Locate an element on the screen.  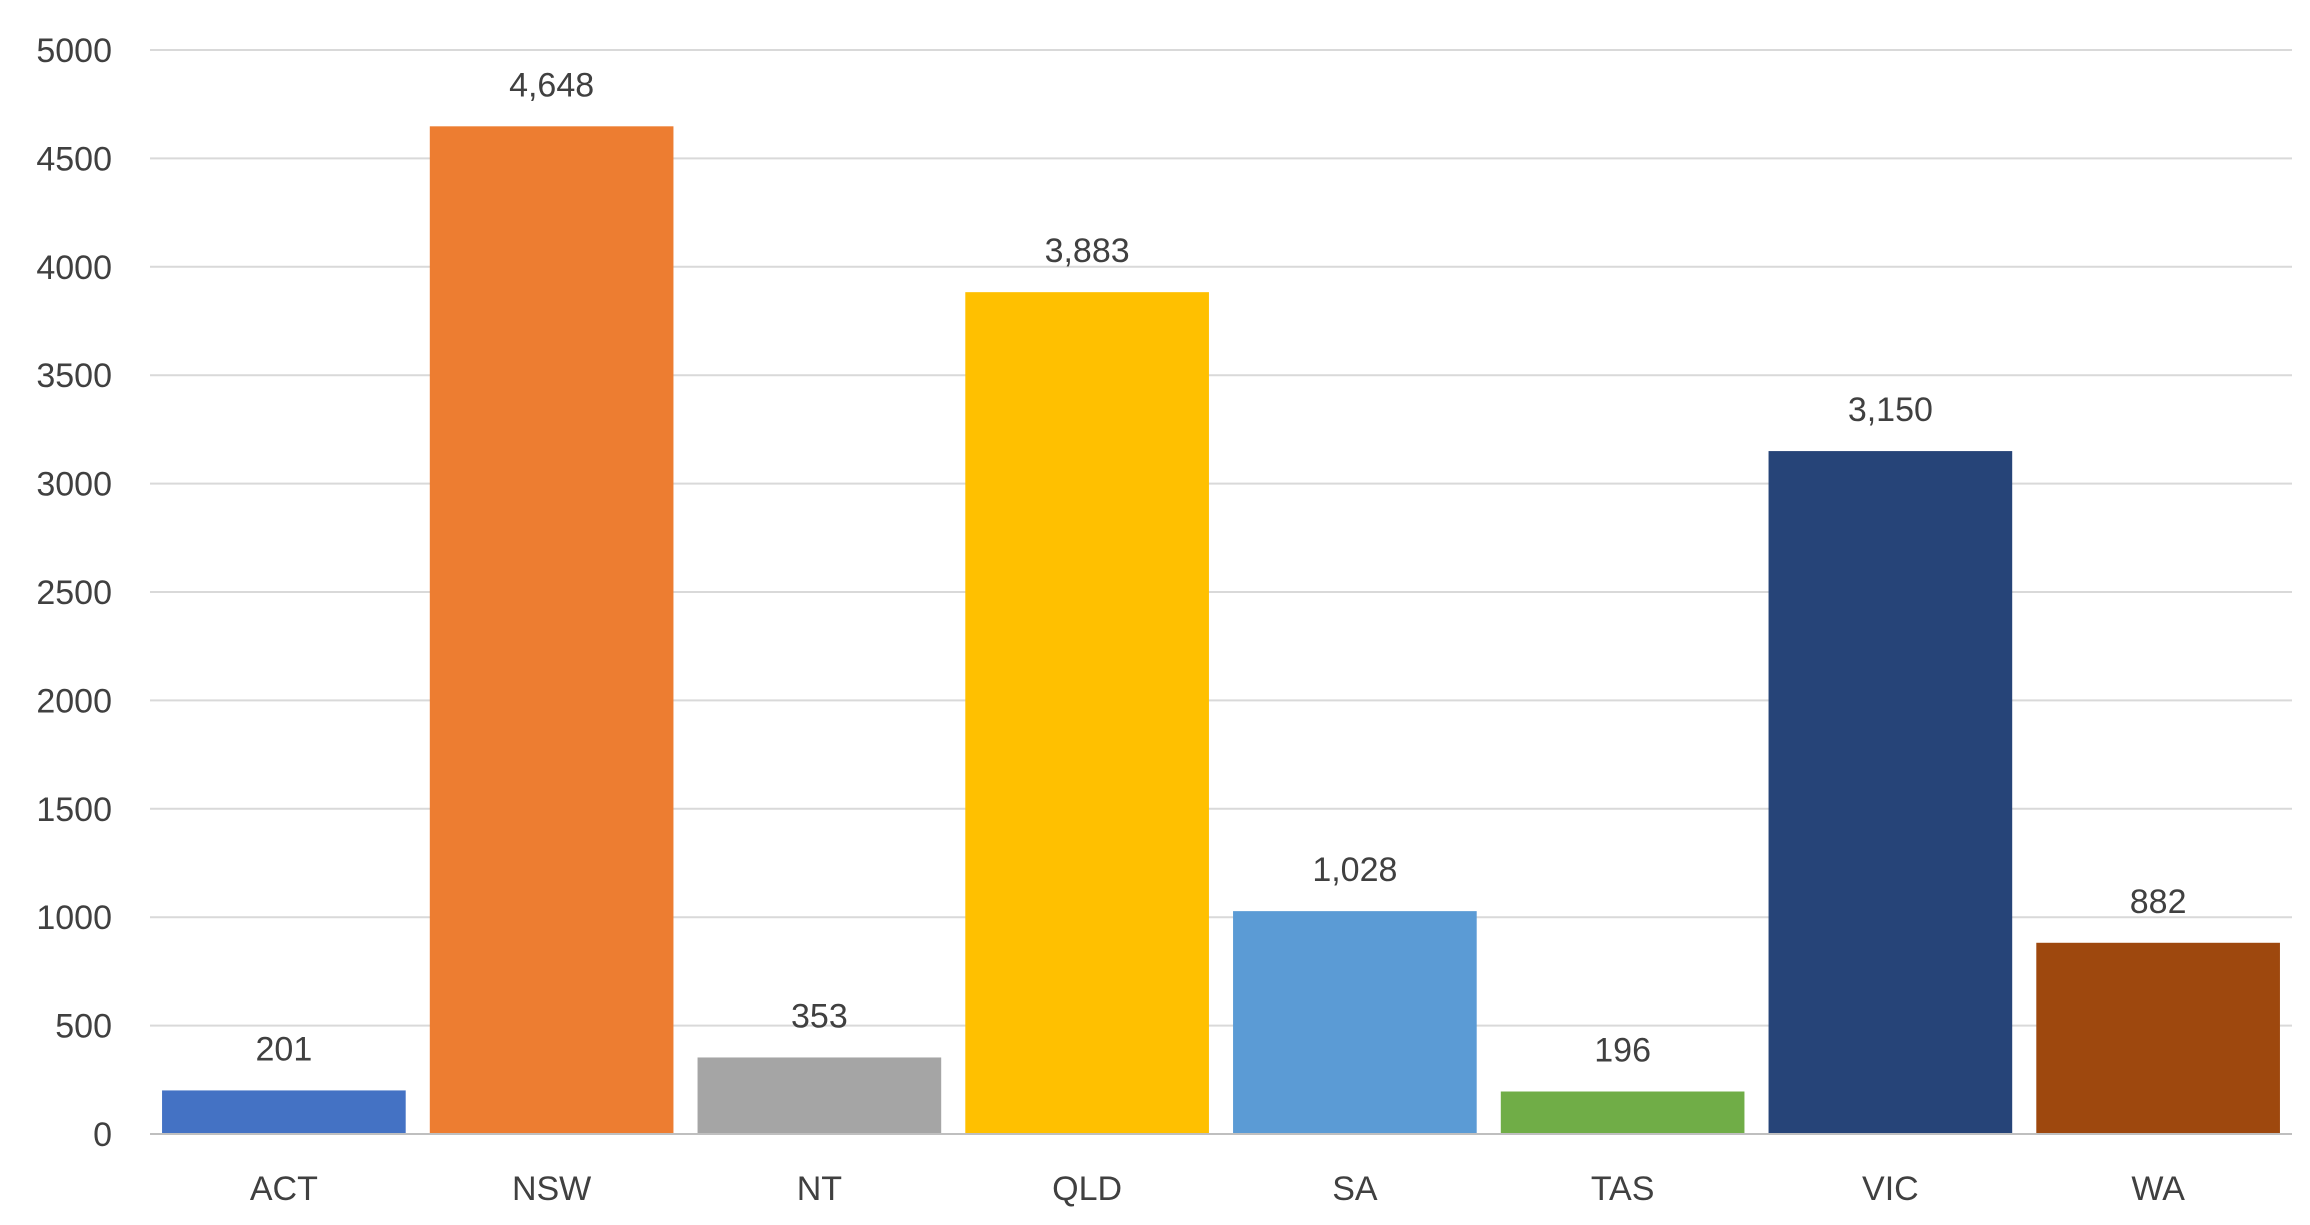
y-tick-label: 3500 is located at coordinates (74, 376).